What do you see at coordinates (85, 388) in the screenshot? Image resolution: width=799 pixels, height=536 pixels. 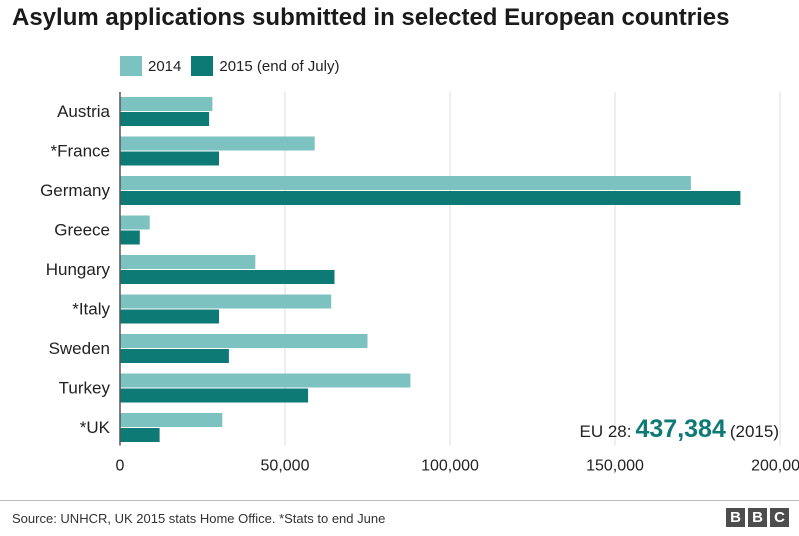 I see `category-label: Turkey` at bounding box center [85, 388].